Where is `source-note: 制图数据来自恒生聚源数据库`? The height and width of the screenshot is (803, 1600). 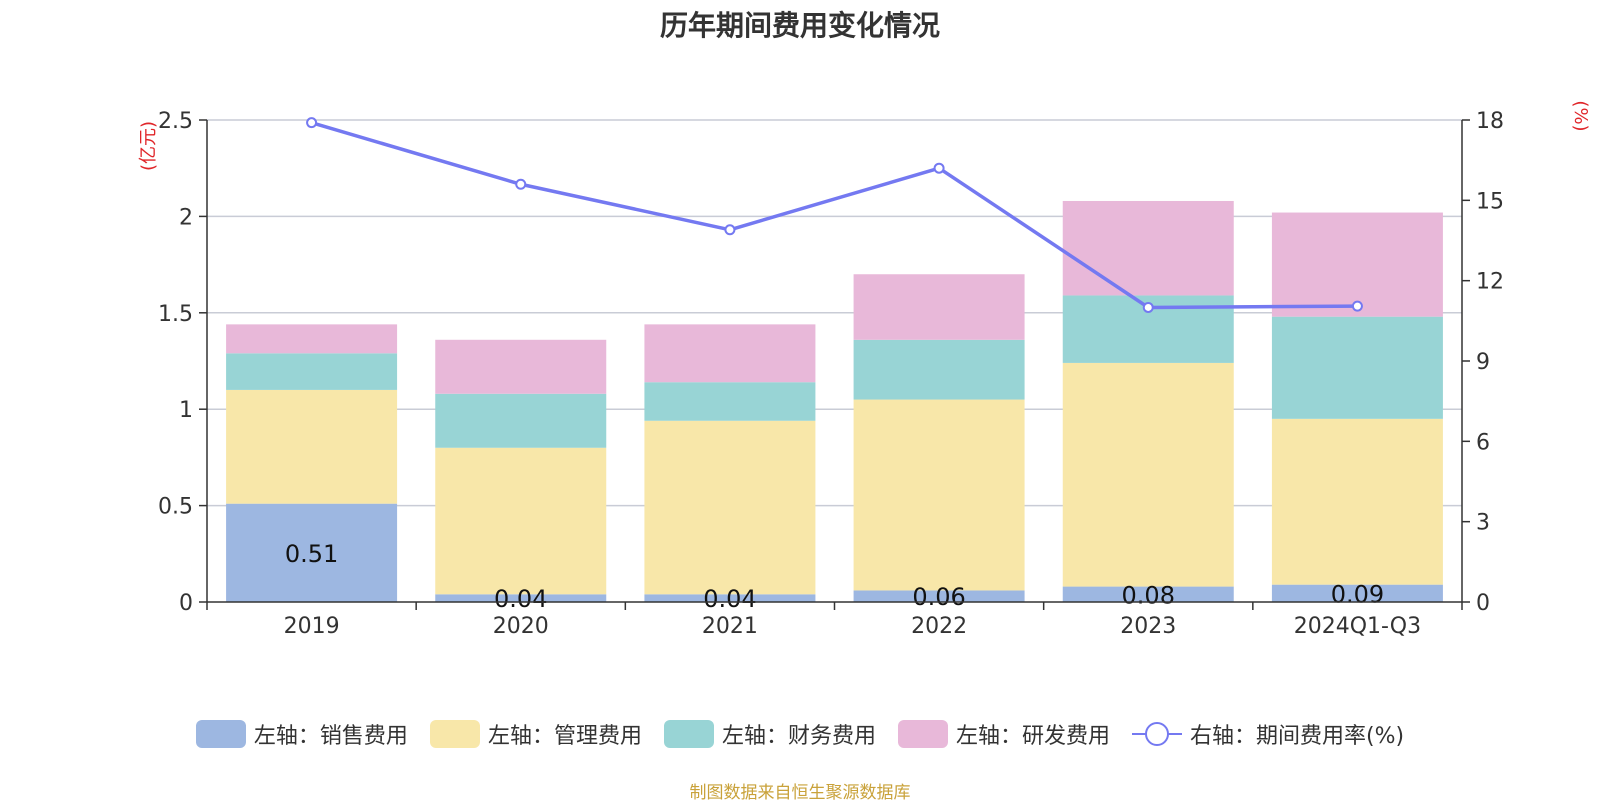
source-note: 制图数据来自恒生聚源数据库 is located at coordinates (800, 793).